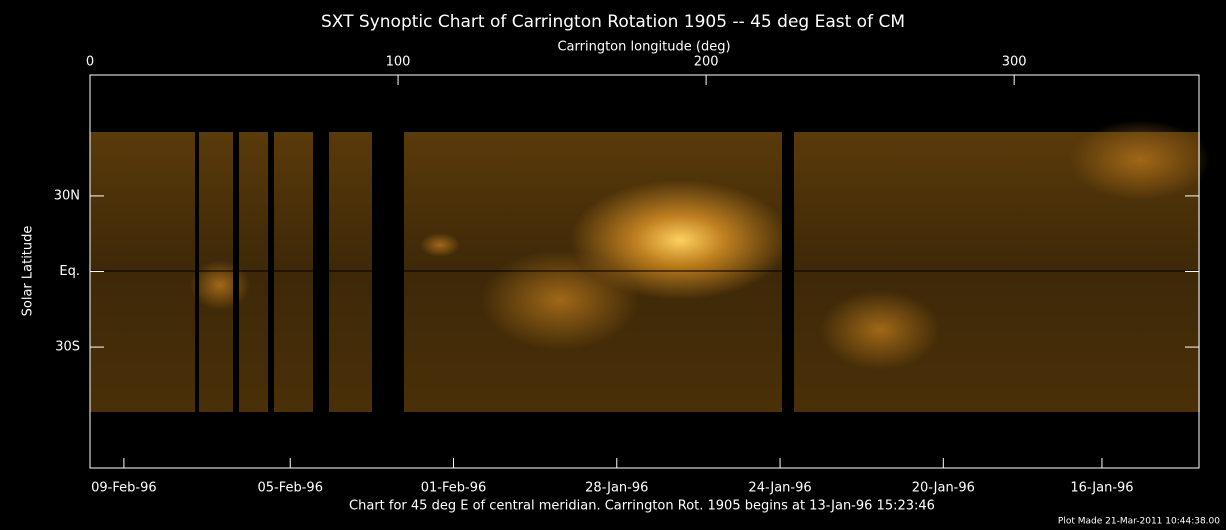 The height and width of the screenshot is (530, 1226). I want to click on bottom-x-tick-label: 20-Jan-96, so click(943, 488).